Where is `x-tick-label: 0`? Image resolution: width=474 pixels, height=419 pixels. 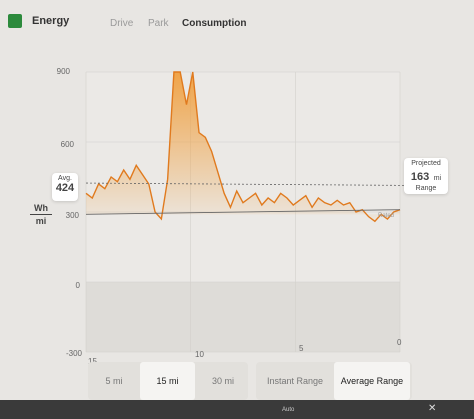 x-tick-label: 0 is located at coordinates (399, 342).